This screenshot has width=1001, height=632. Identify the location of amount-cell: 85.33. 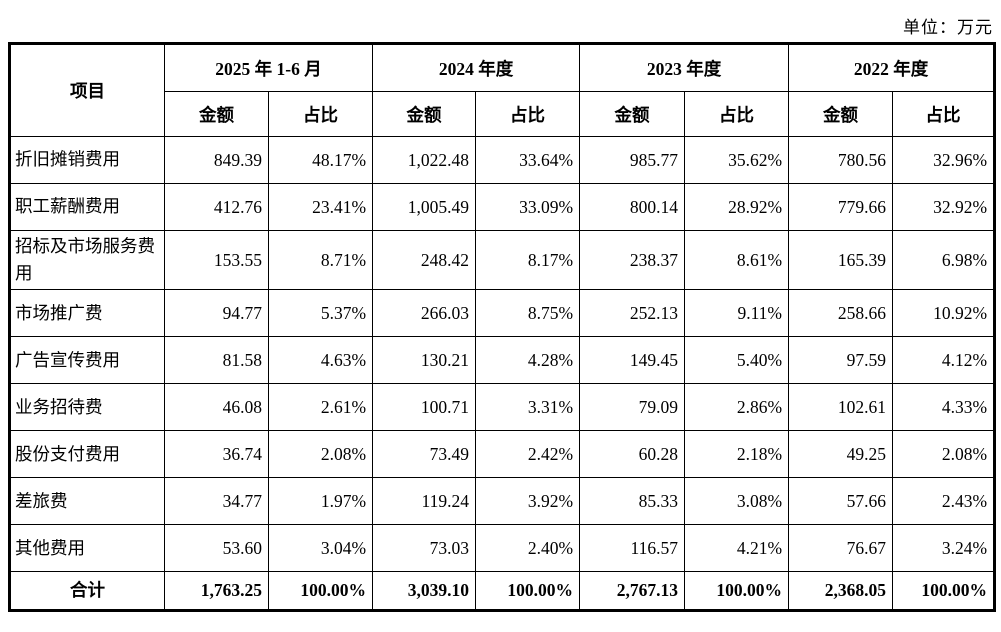
(632, 501).